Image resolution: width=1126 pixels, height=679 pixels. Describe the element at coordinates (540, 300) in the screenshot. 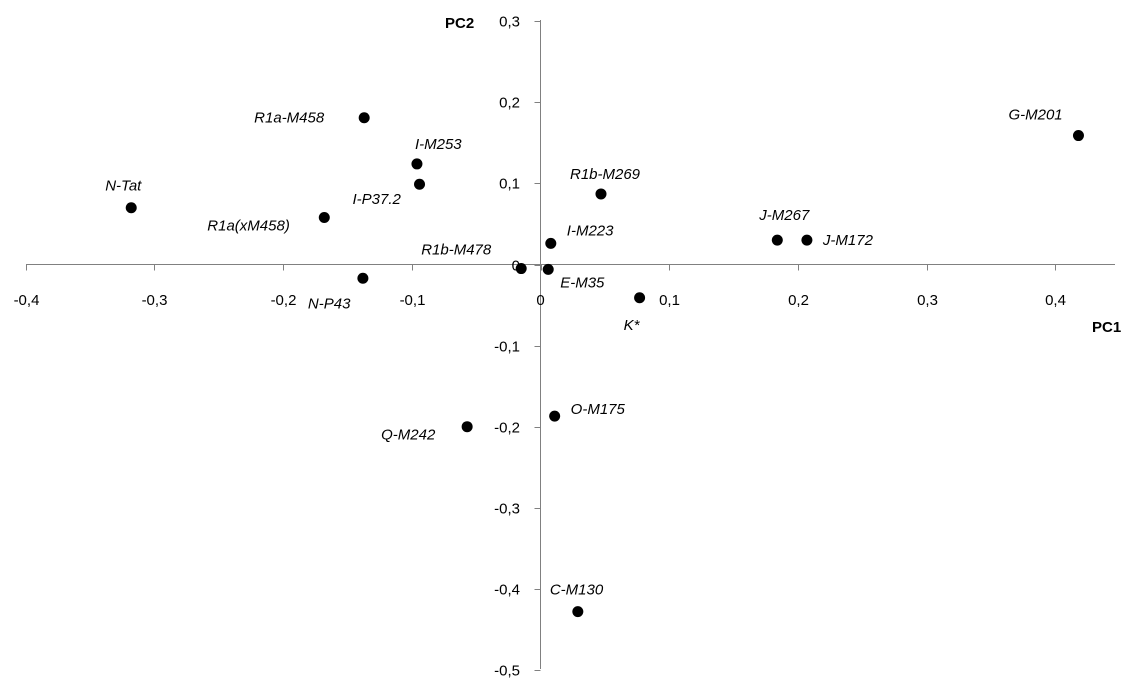

I see `x-tick-label: 0` at that location.